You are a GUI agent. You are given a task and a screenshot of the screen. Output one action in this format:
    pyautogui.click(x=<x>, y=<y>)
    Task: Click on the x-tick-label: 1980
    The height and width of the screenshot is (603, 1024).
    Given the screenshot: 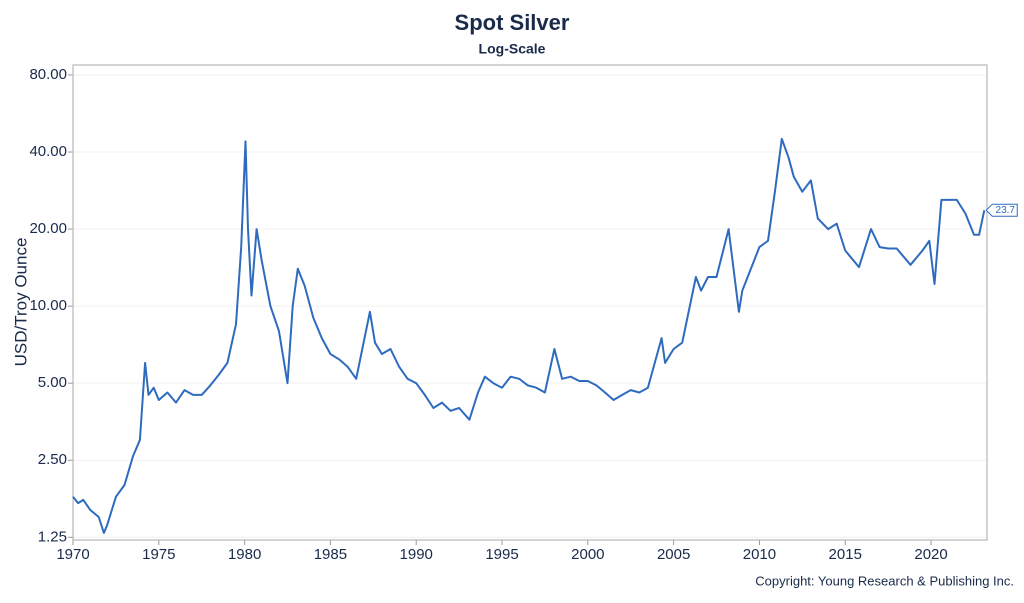 What is the action you would take?
    pyautogui.click(x=244, y=554)
    